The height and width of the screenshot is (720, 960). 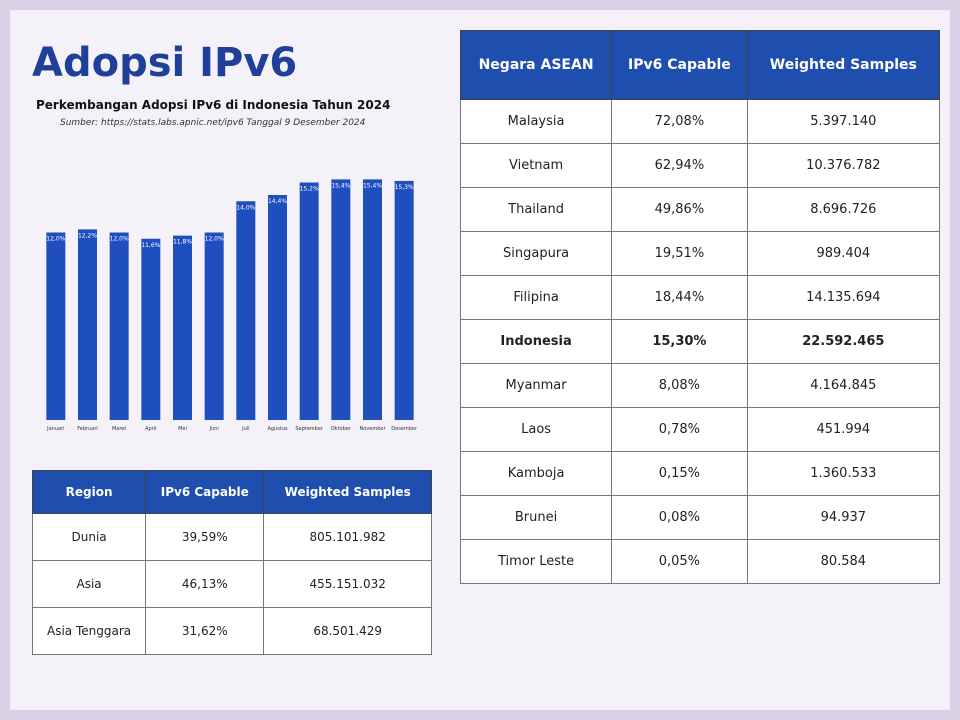 I want to click on table-cell: 80.584, so click(x=843, y=561).